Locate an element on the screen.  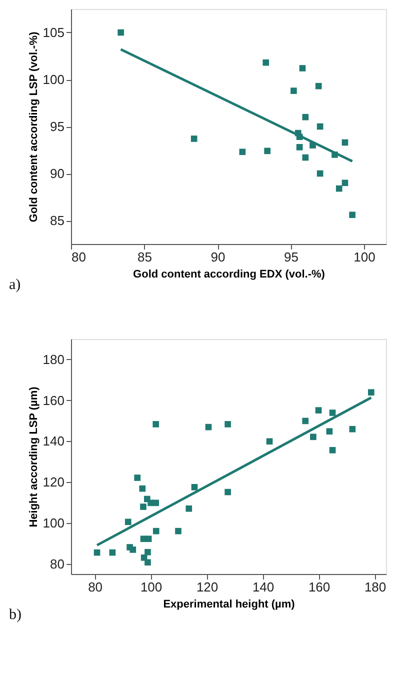
y-axis-title: Height according LSP (µm) is located at coordinates (34, 457).